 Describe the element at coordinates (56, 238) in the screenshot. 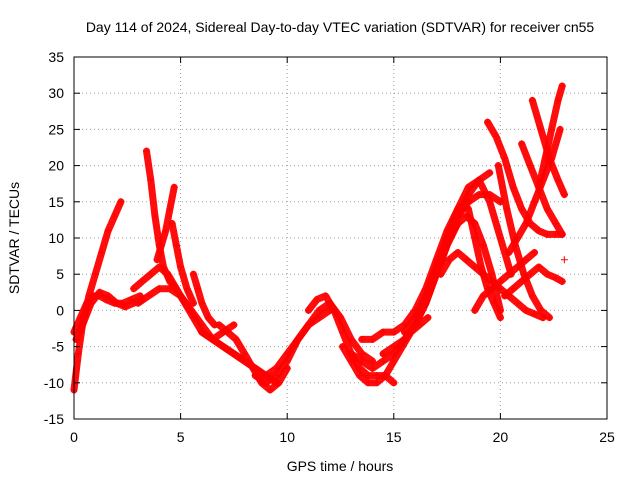

I see `y-tick-label: 10` at that location.